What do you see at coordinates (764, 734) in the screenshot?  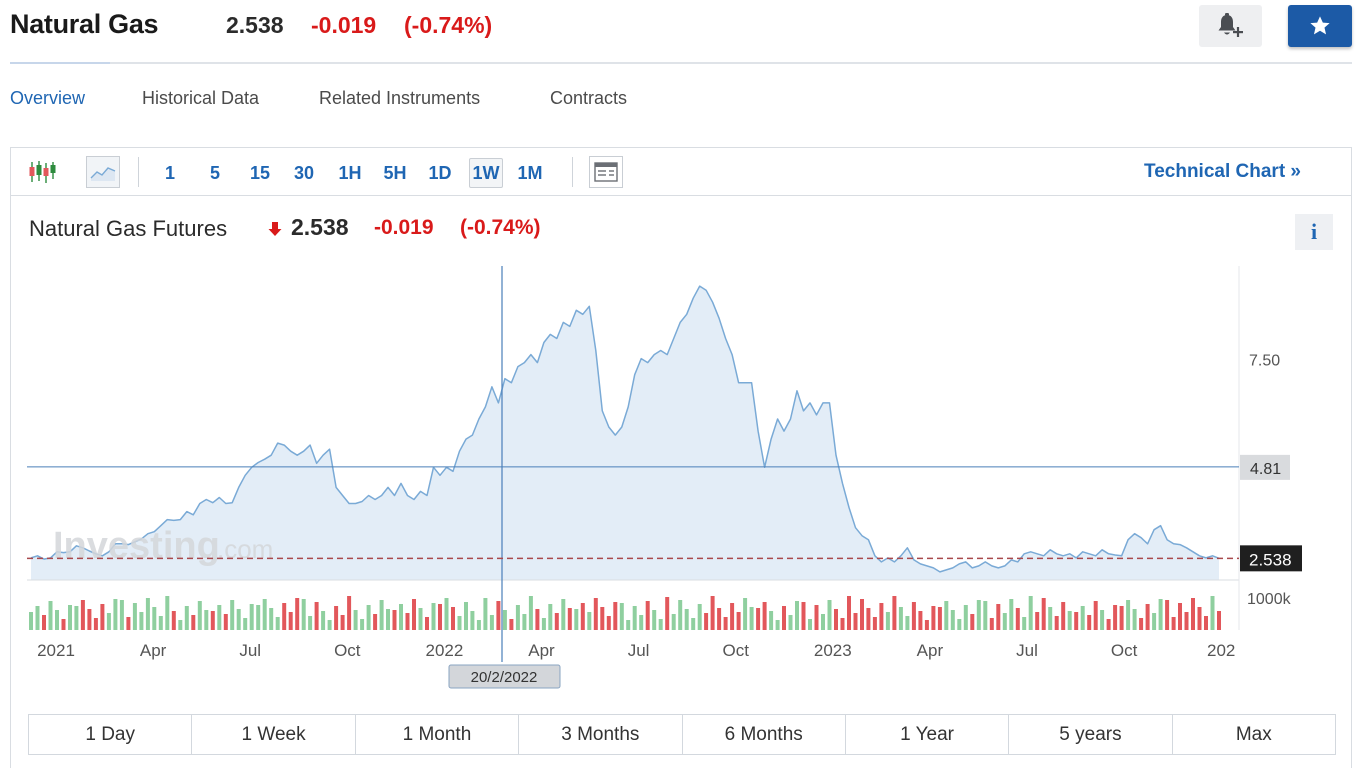 I see `range-6-months: 6 Months` at bounding box center [764, 734].